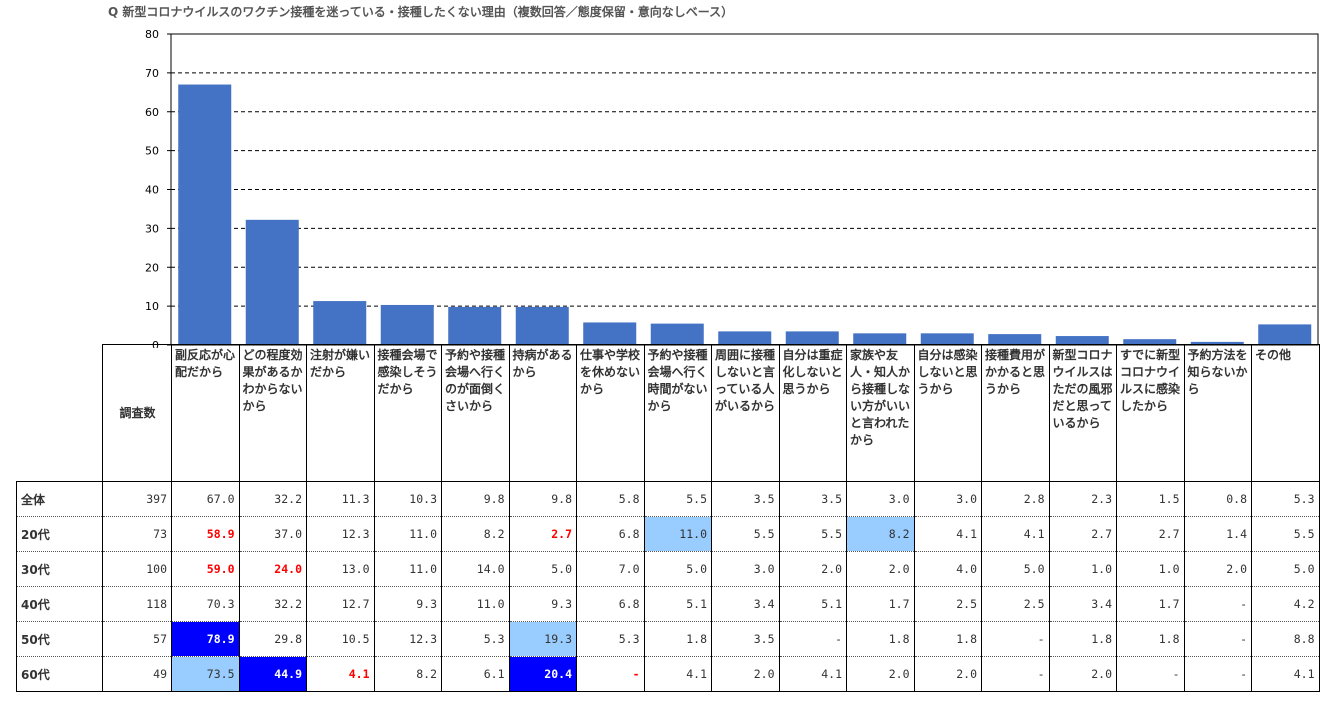 The height and width of the screenshot is (720, 1337). Describe the element at coordinates (272, 604) in the screenshot. I see `table-cell: 32.2` at that location.